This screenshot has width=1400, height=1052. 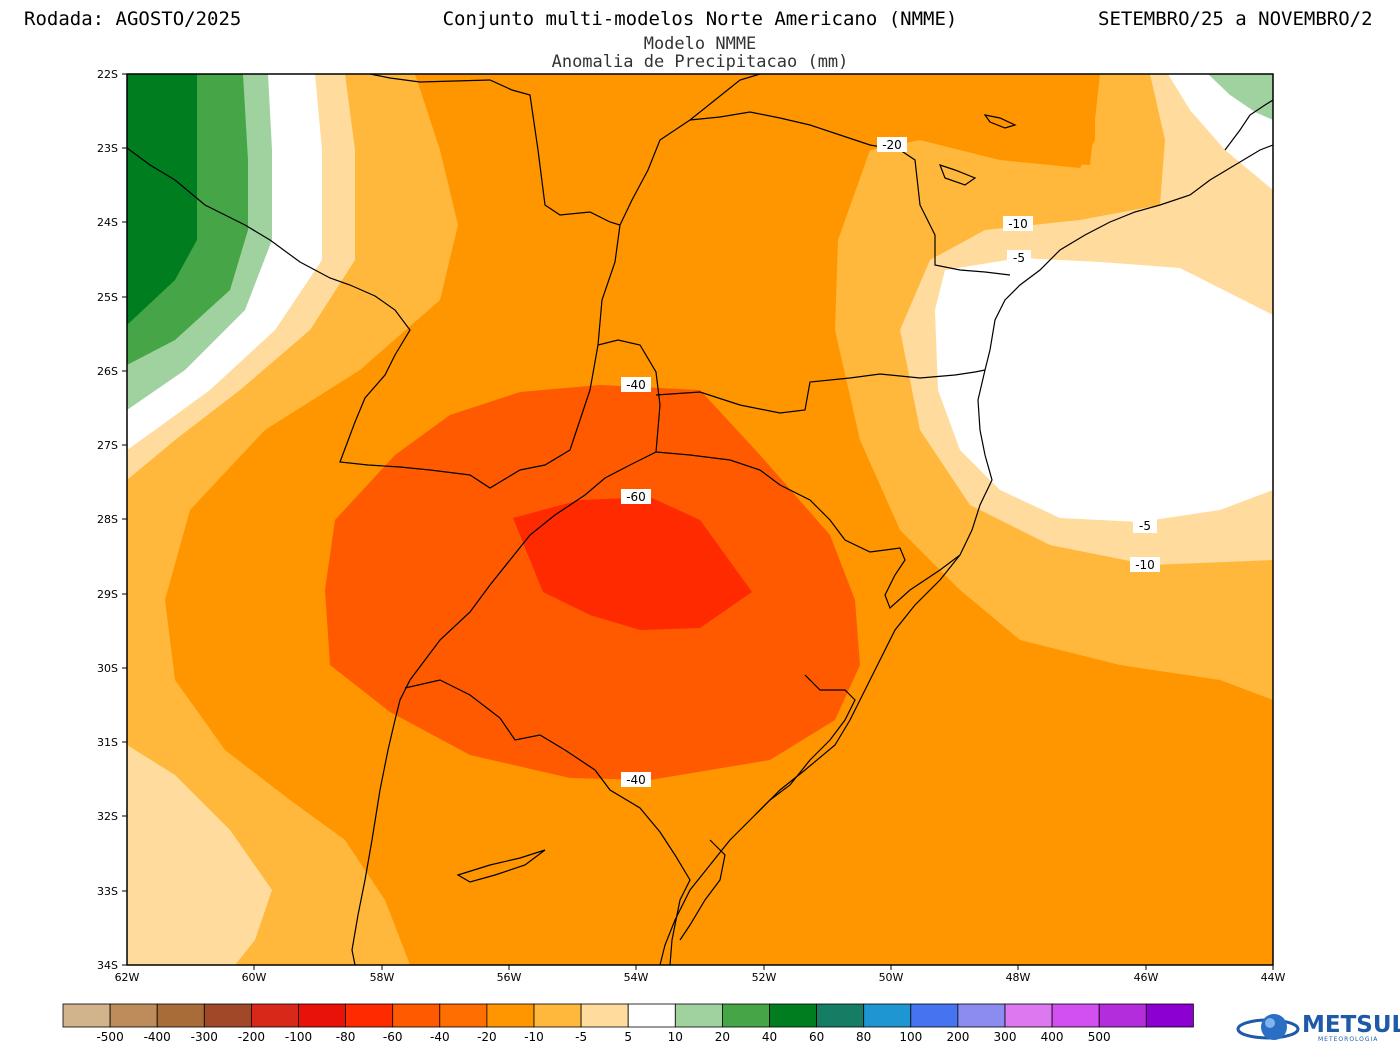 What do you see at coordinates (298, 1037) in the screenshot?
I see `colorbar-label: -100` at bounding box center [298, 1037].